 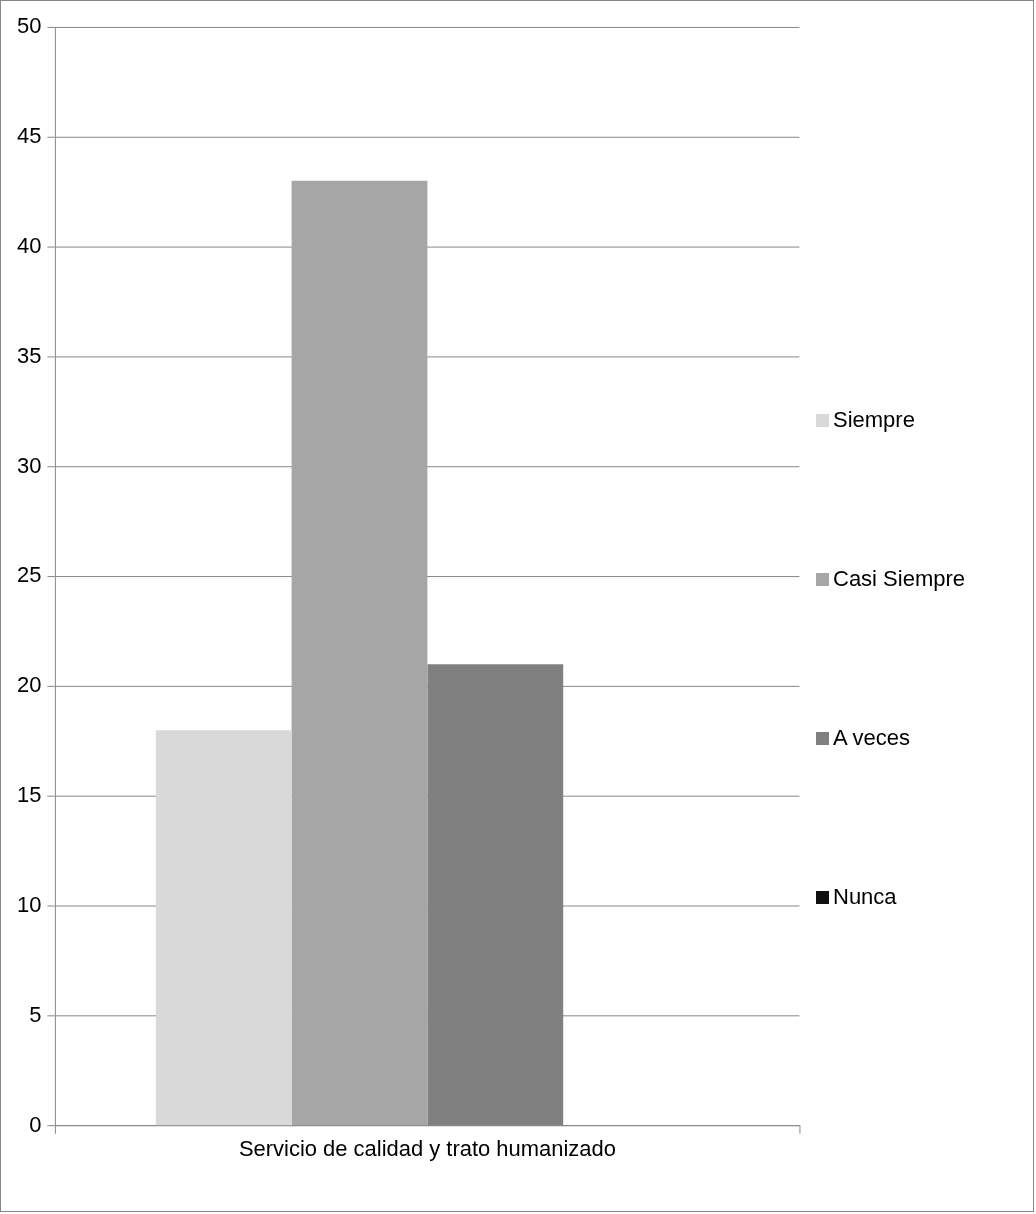 What do you see at coordinates (872, 738) in the screenshot?
I see `legend-label: A veces` at bounding box center [872, 738].